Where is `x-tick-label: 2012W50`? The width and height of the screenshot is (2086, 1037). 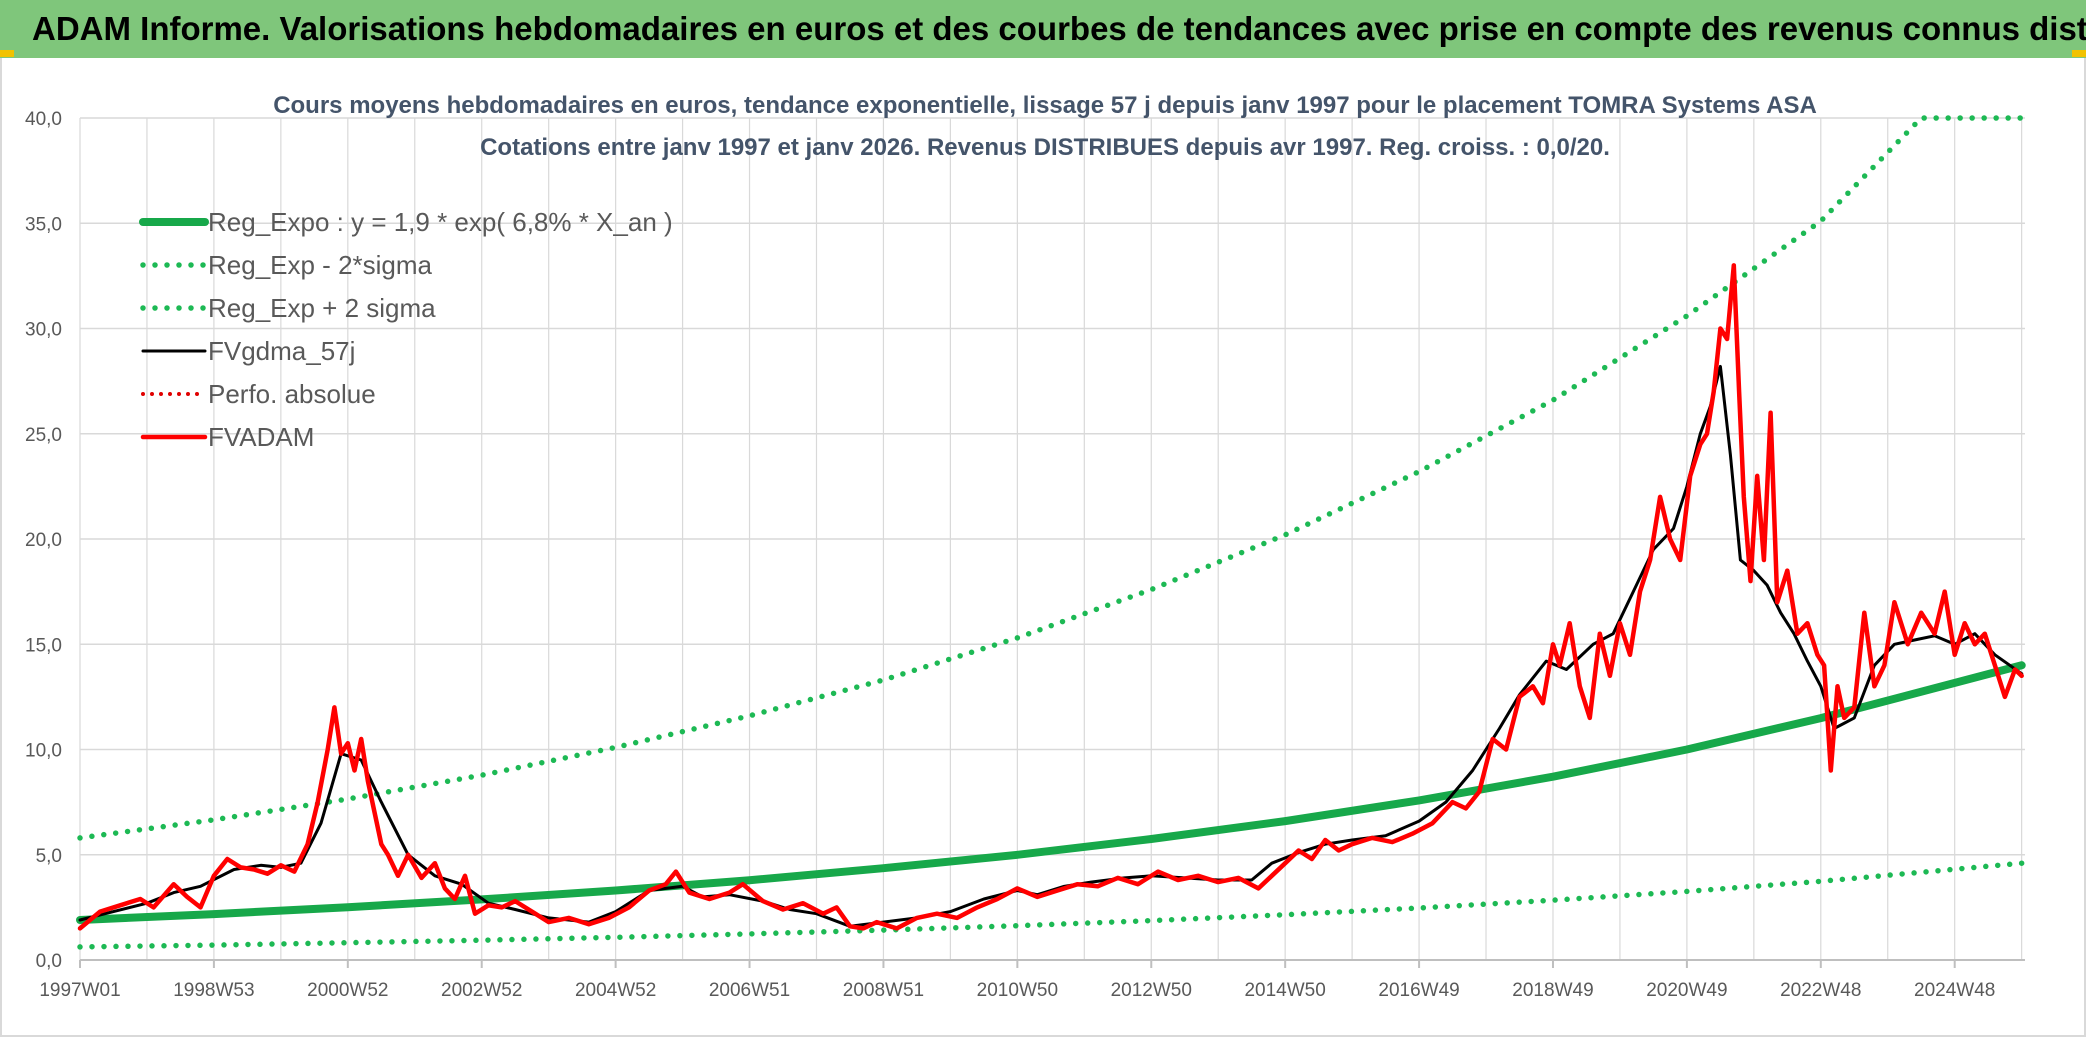 x-tick-label: 2012W50 is located at coordinates (1151, 990).